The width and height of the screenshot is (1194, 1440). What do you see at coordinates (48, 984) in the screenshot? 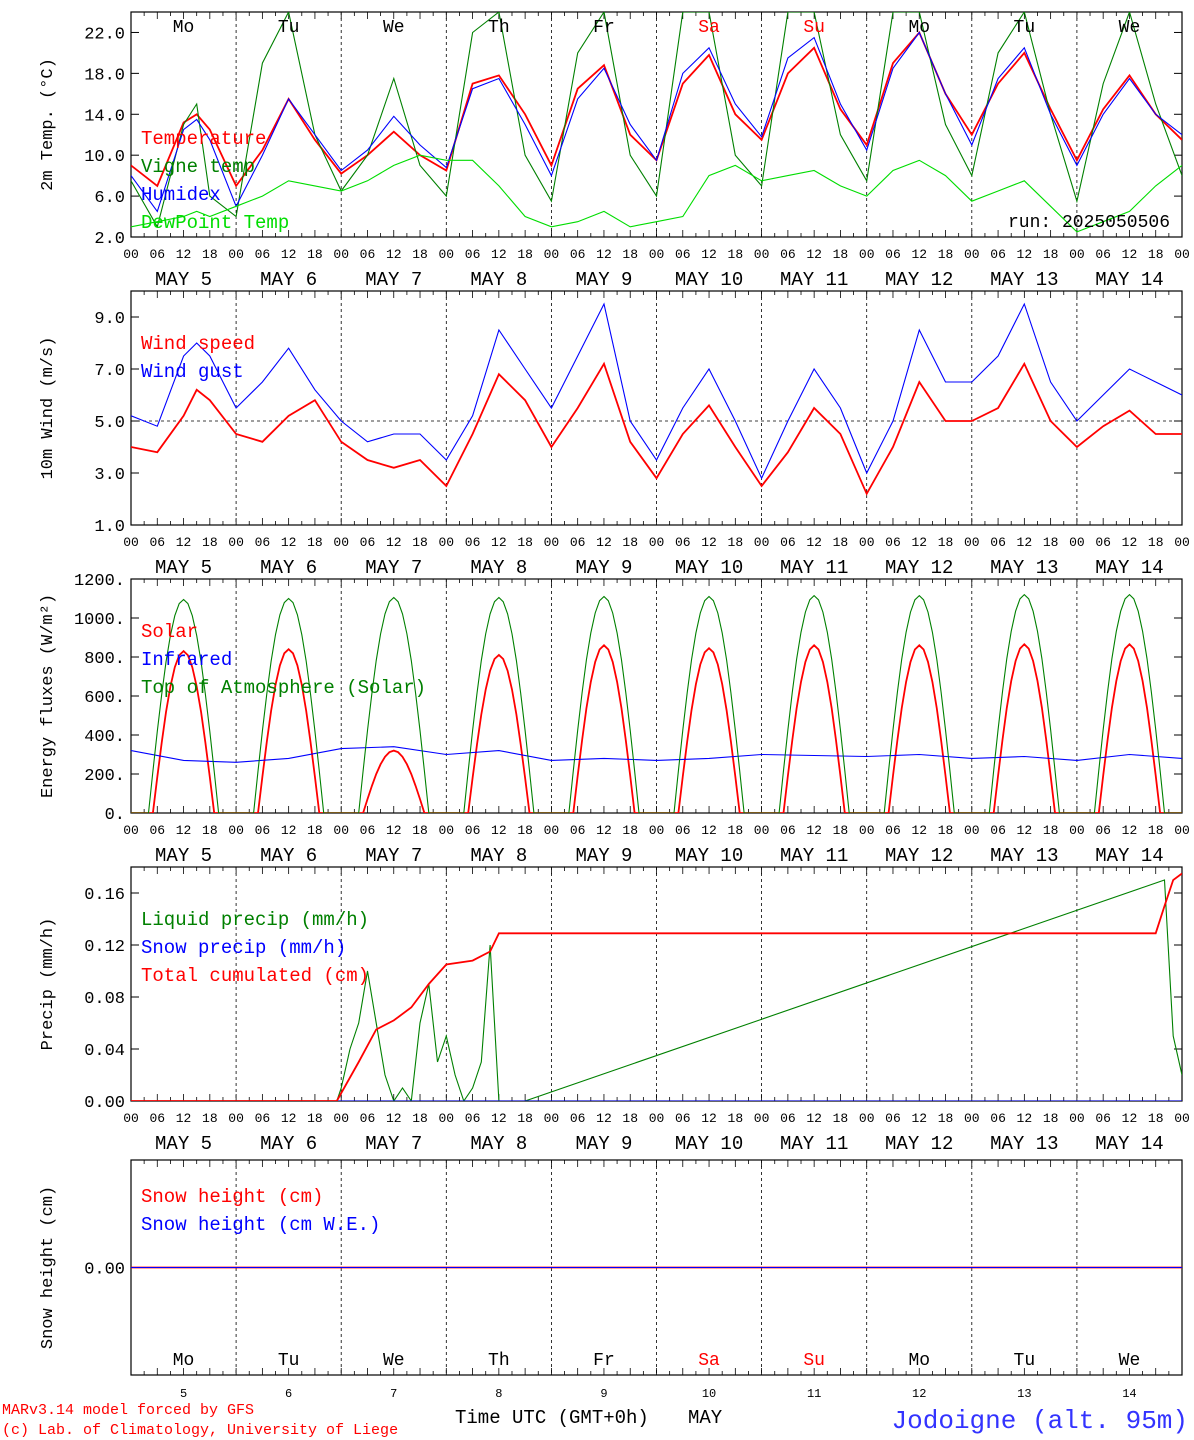
I see `y-axis-label: Precip (mm/h)` at bounding box center [48, 984].